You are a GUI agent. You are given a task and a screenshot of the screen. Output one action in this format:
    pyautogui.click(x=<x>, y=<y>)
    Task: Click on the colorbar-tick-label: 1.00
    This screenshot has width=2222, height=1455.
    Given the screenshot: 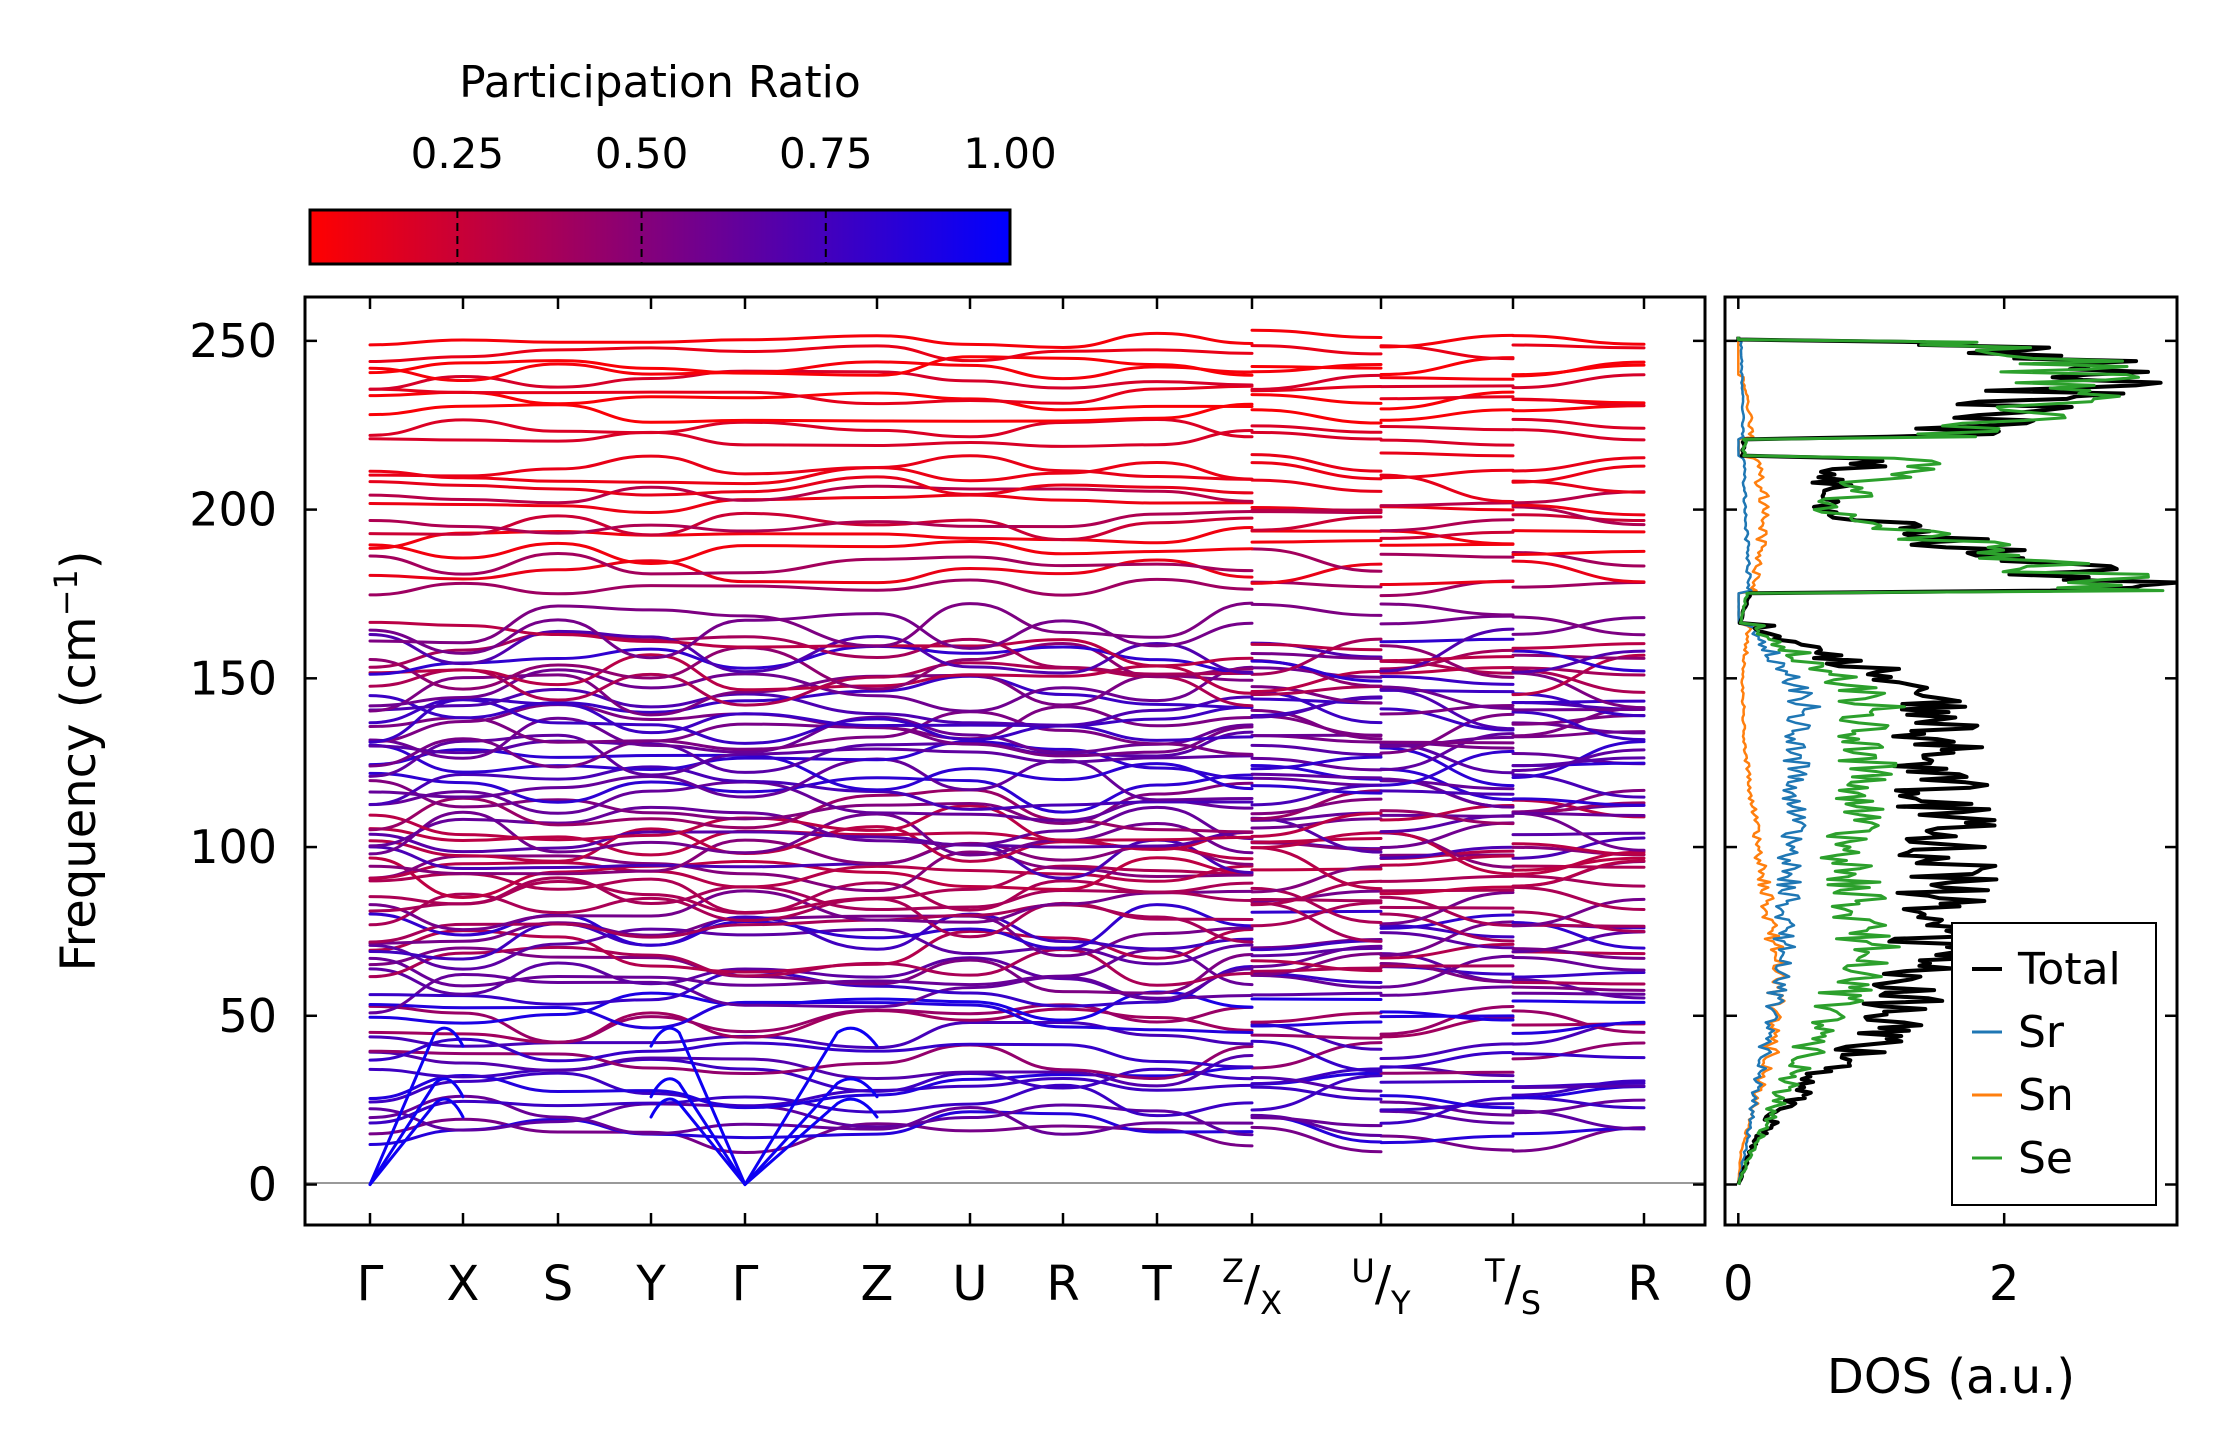 What is the action you would take?
    pyautogui.click(x=1010, y=153)
    